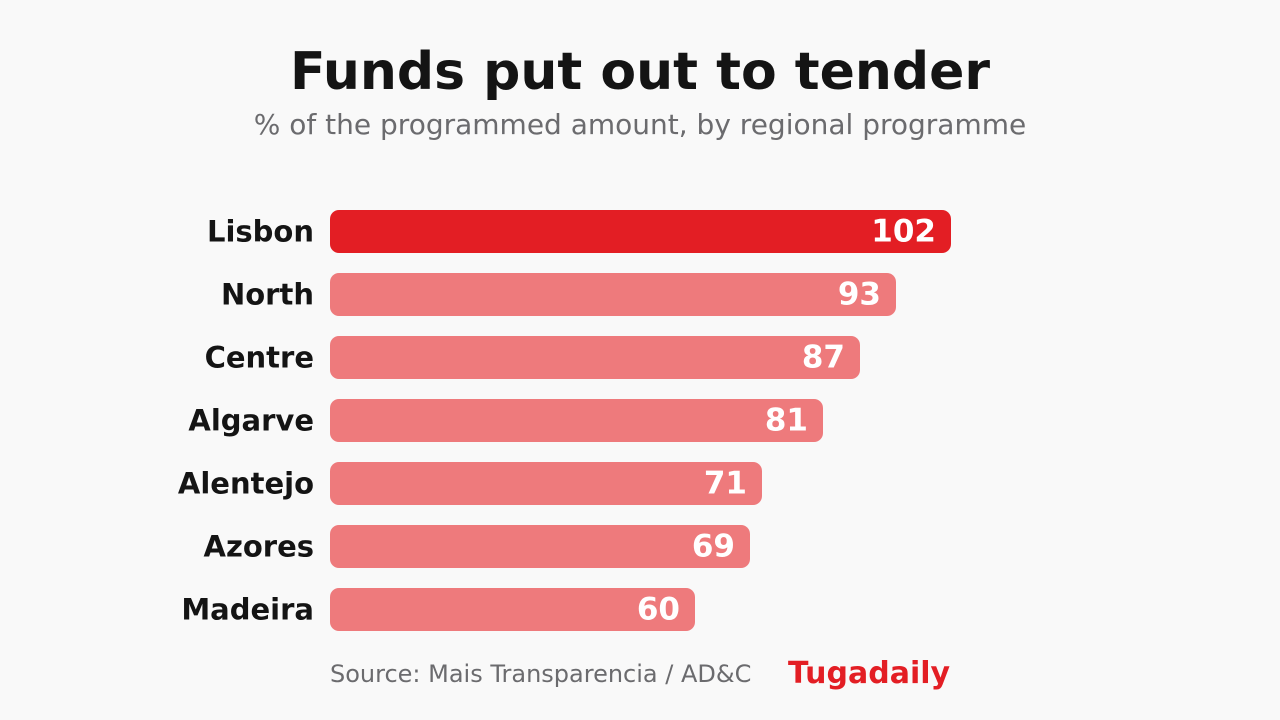 The width and height of the screenshot is (1280, 720). I want to click on bar-group-madeira: Madeira 60, so click(438, 609).